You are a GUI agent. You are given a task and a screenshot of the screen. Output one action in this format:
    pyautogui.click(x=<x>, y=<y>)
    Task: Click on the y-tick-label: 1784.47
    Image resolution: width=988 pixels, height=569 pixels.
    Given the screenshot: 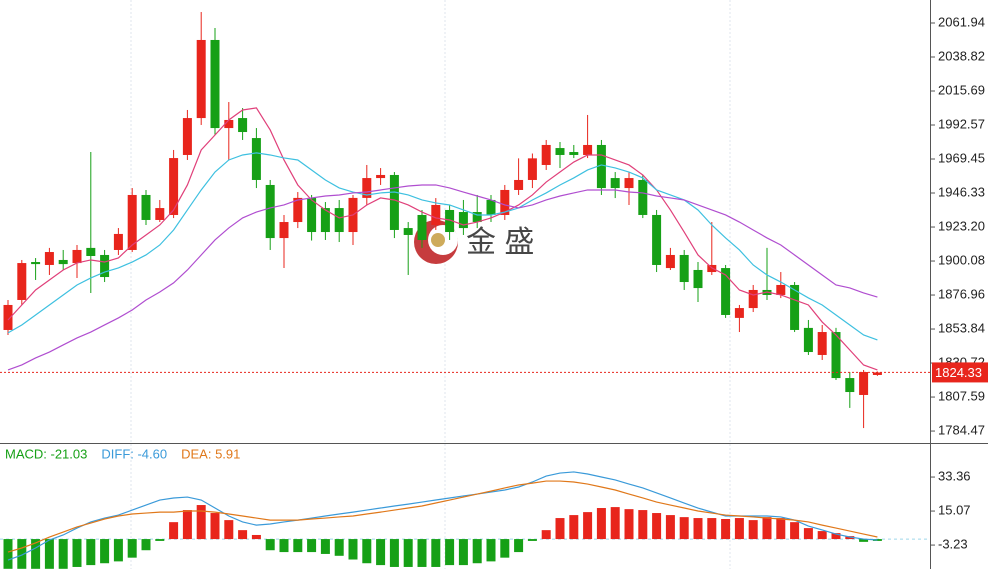 What is the action you would take?
    pyautogui.click(x=961, y=429)
    